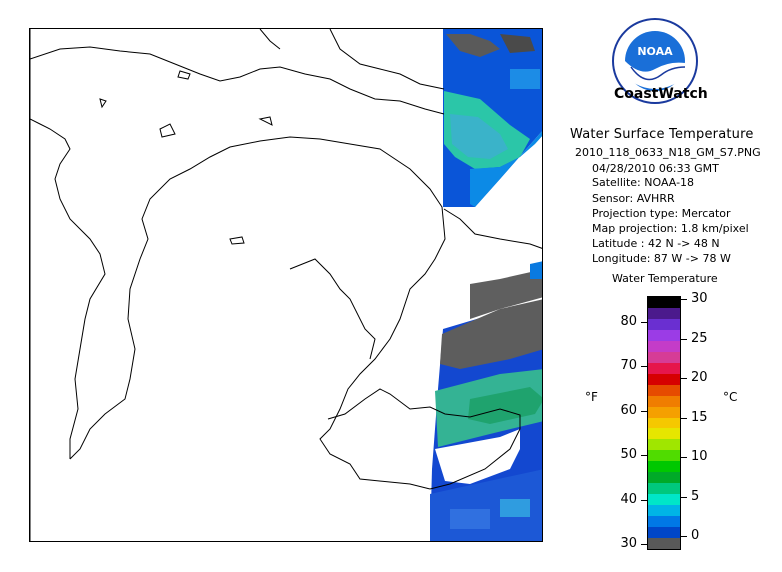 The height and width of the screenshot is (572, 782). Describe the element at coordinates (655, 51) in the screenshot. I see `logo-text: NOAA` at that location.